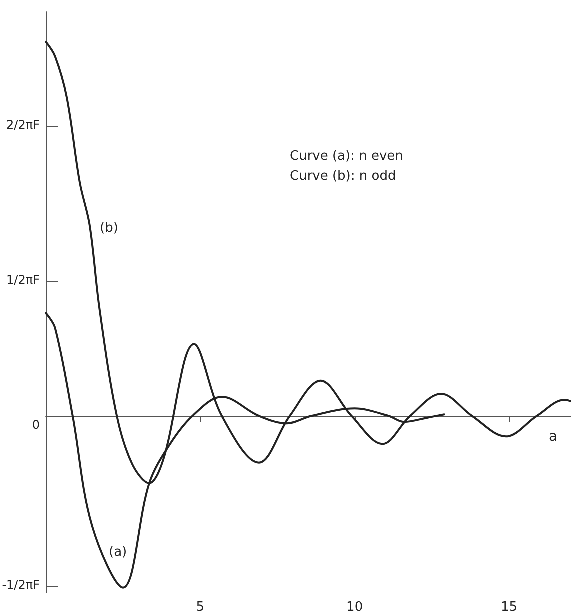  I want to click on x-tick-label: 10, so click(355, 607).